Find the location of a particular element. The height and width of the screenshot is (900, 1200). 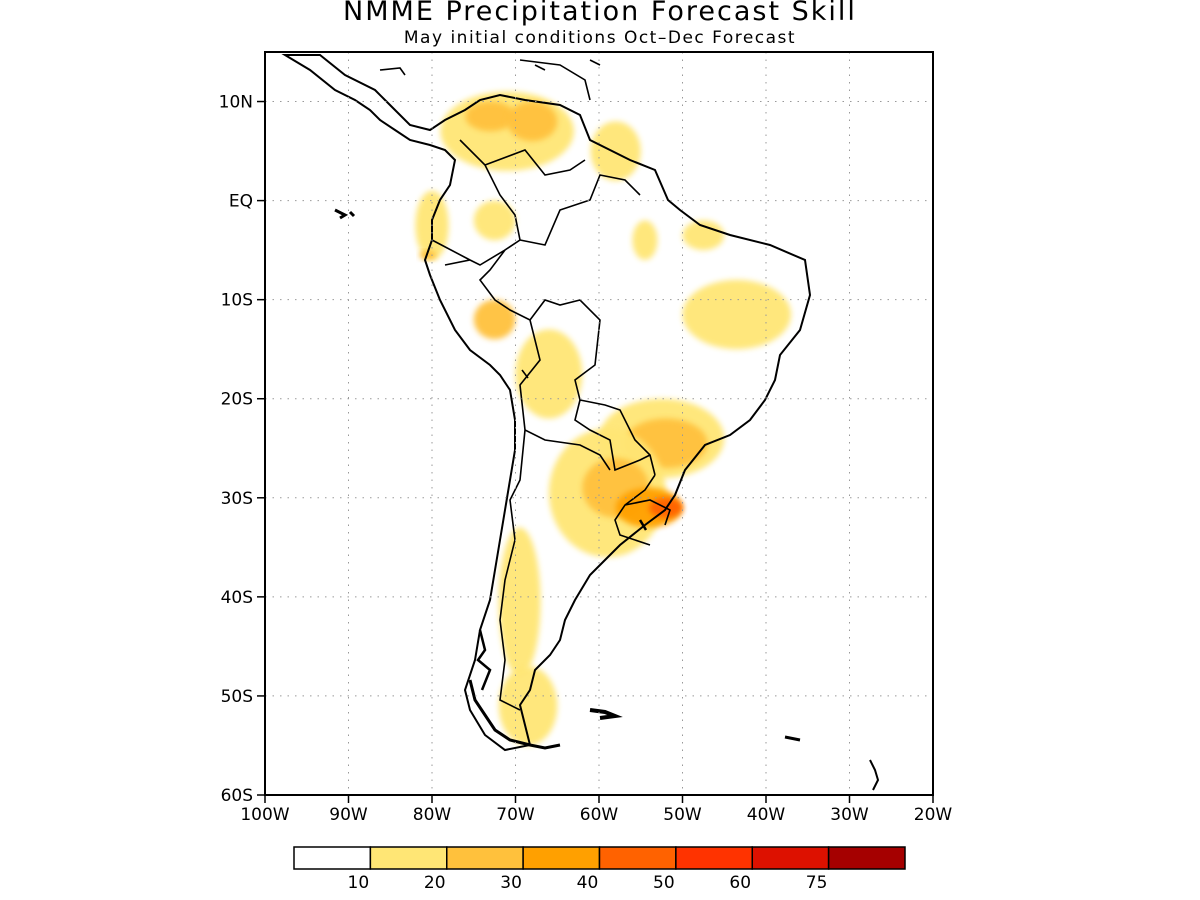

skill-region-para is located at coordinates (703, 235).